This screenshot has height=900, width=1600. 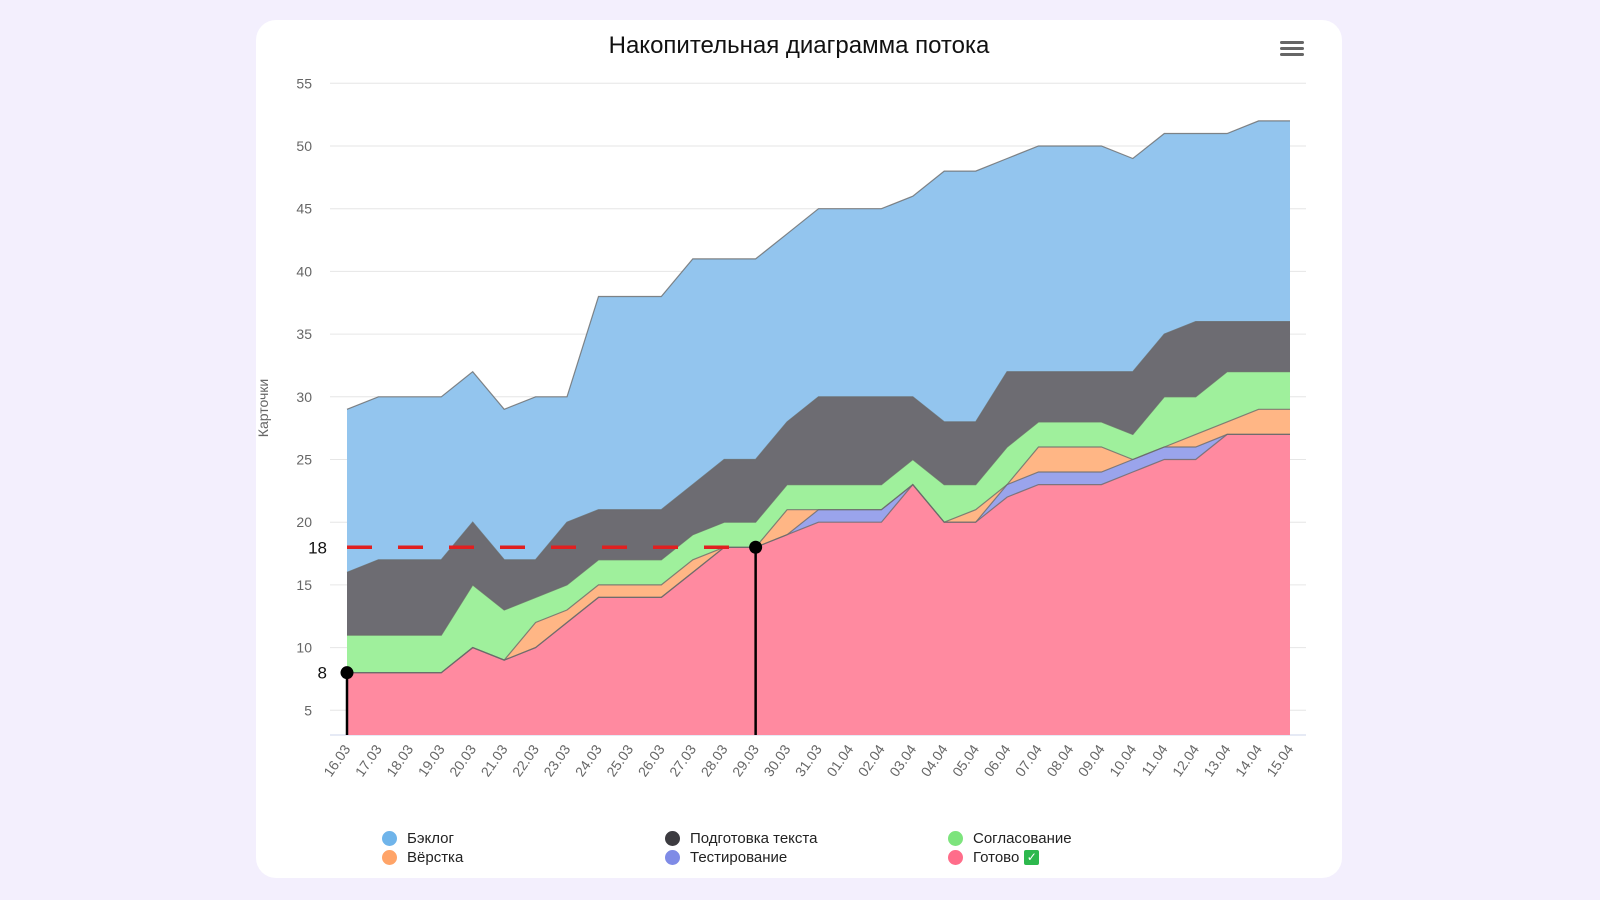 I want to click on legend-item-approval: Согласование, so click(x=1089, y=838).